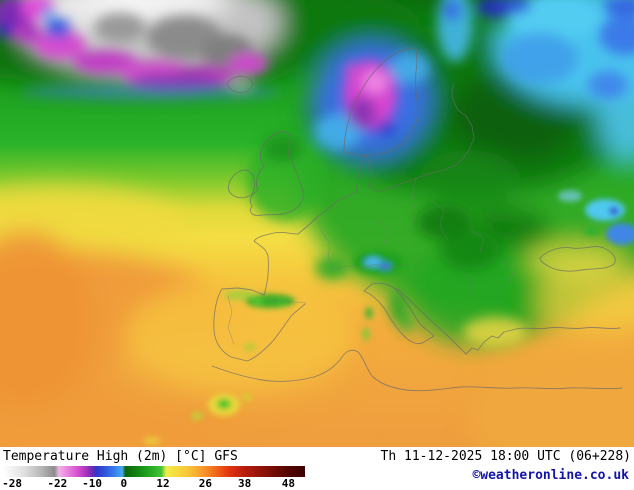  What do you see at coordinates (163, 483) in the screenshot?
I see `colorbar-tick: 12` at bounding box center [163, 483].